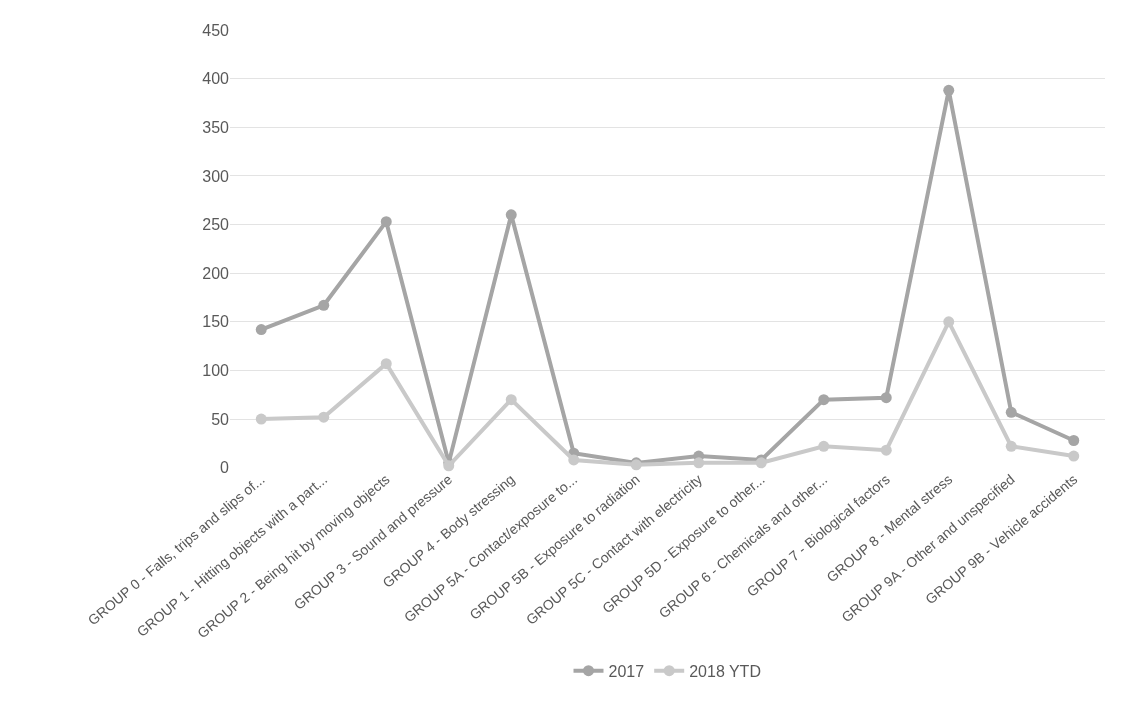 Image resolution: width=1145 pixels, height=709 pixels. I want to click on y-tick-label: 0, so click(225, 468).